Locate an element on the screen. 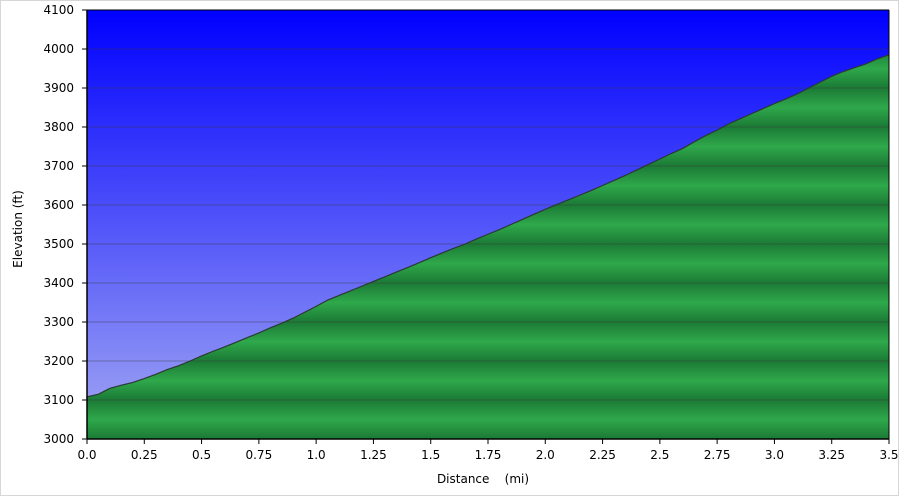  y-tick-label: 3400 is located at coordinates (58, 283).